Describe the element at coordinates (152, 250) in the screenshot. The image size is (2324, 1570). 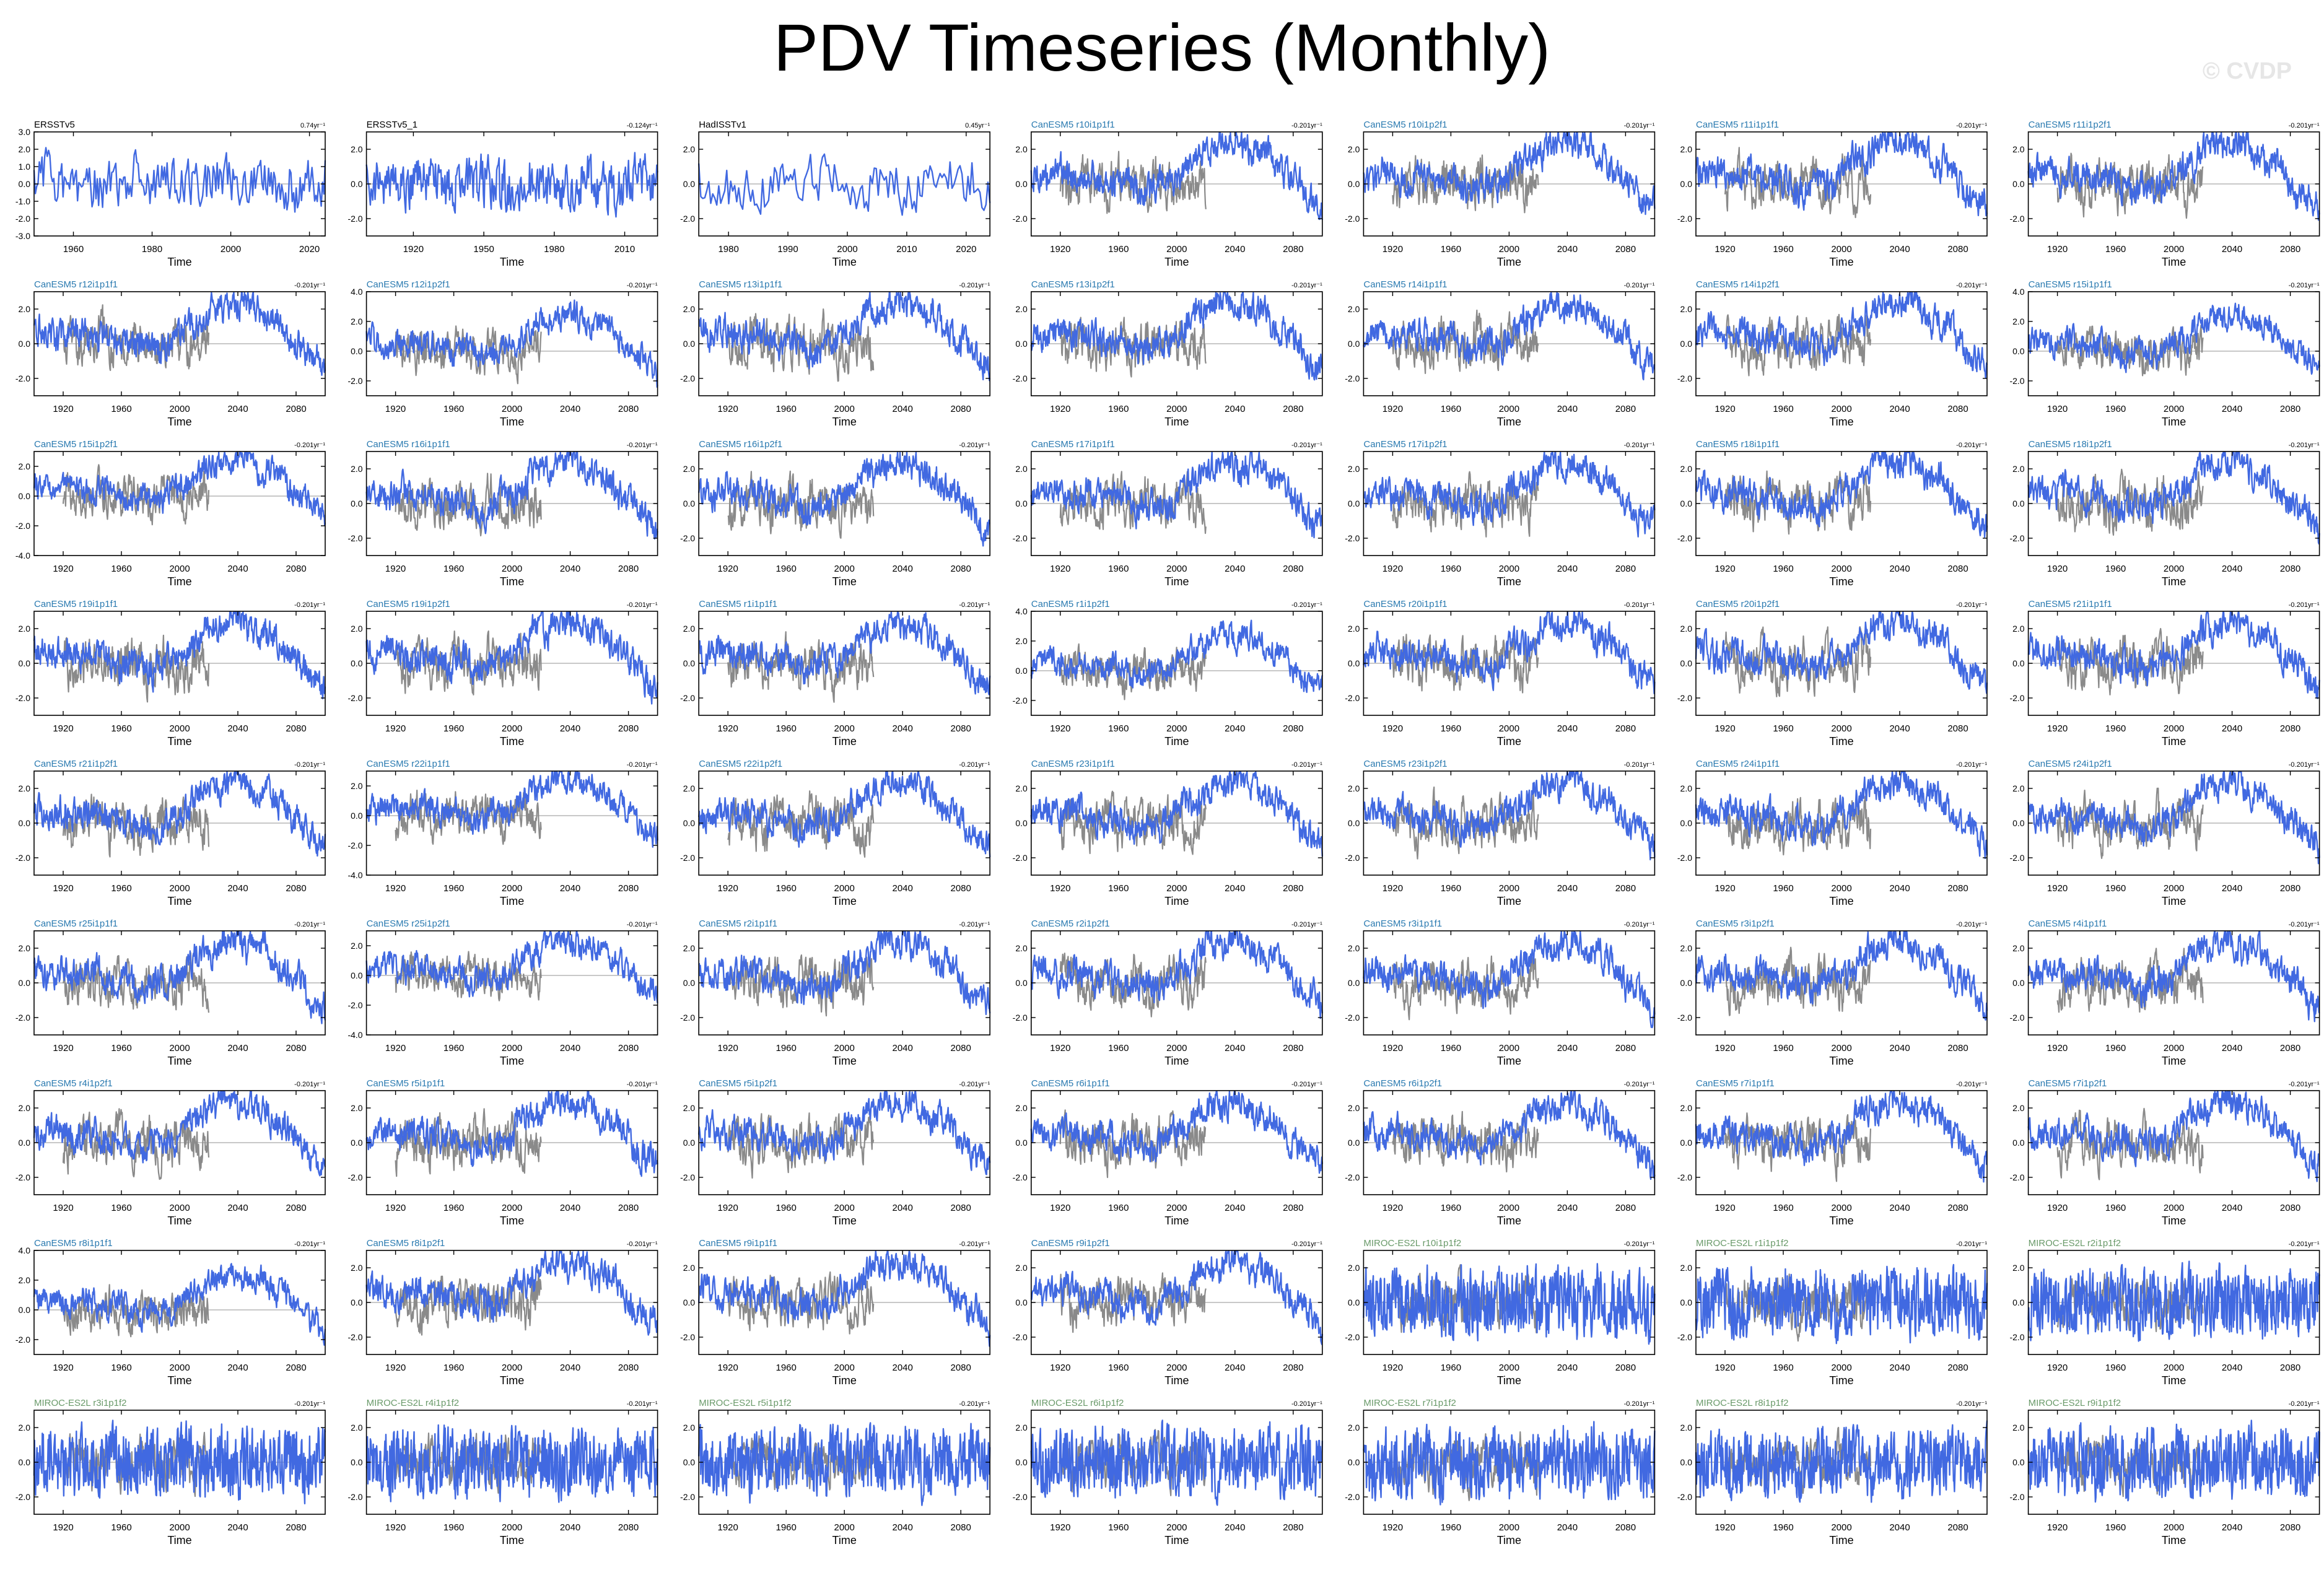
I see `x-tick-label: 1980` at that location.